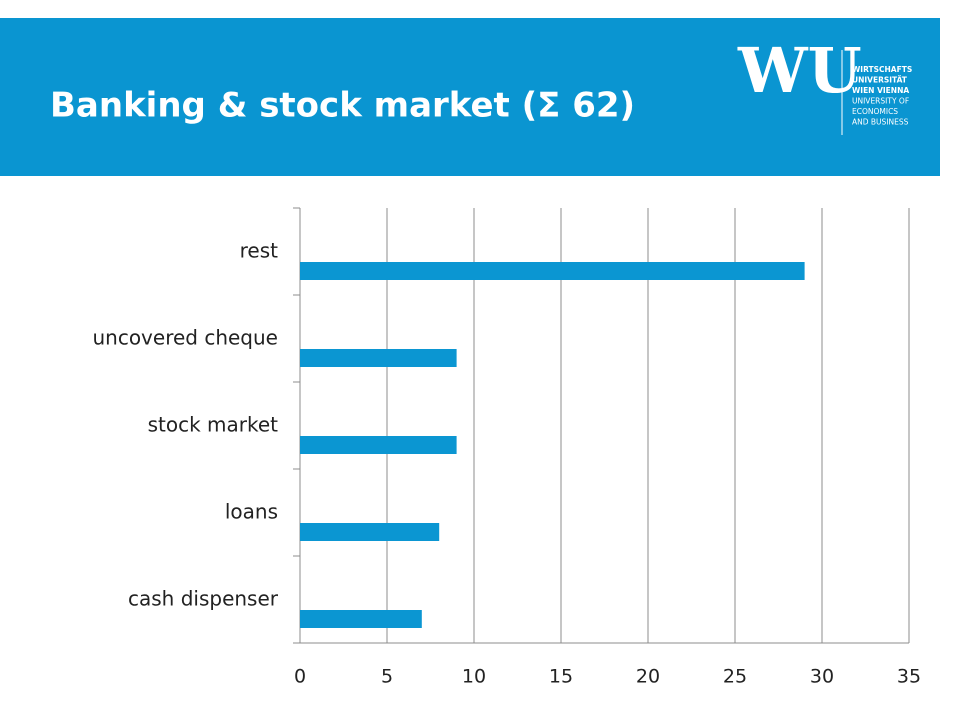 The width and height of the screenshot is (960, 720). What do you see at coordinates (875, 111) in the screenshot?
I see `logo-line: ECONOMICS` at bounding box center [875, 111].